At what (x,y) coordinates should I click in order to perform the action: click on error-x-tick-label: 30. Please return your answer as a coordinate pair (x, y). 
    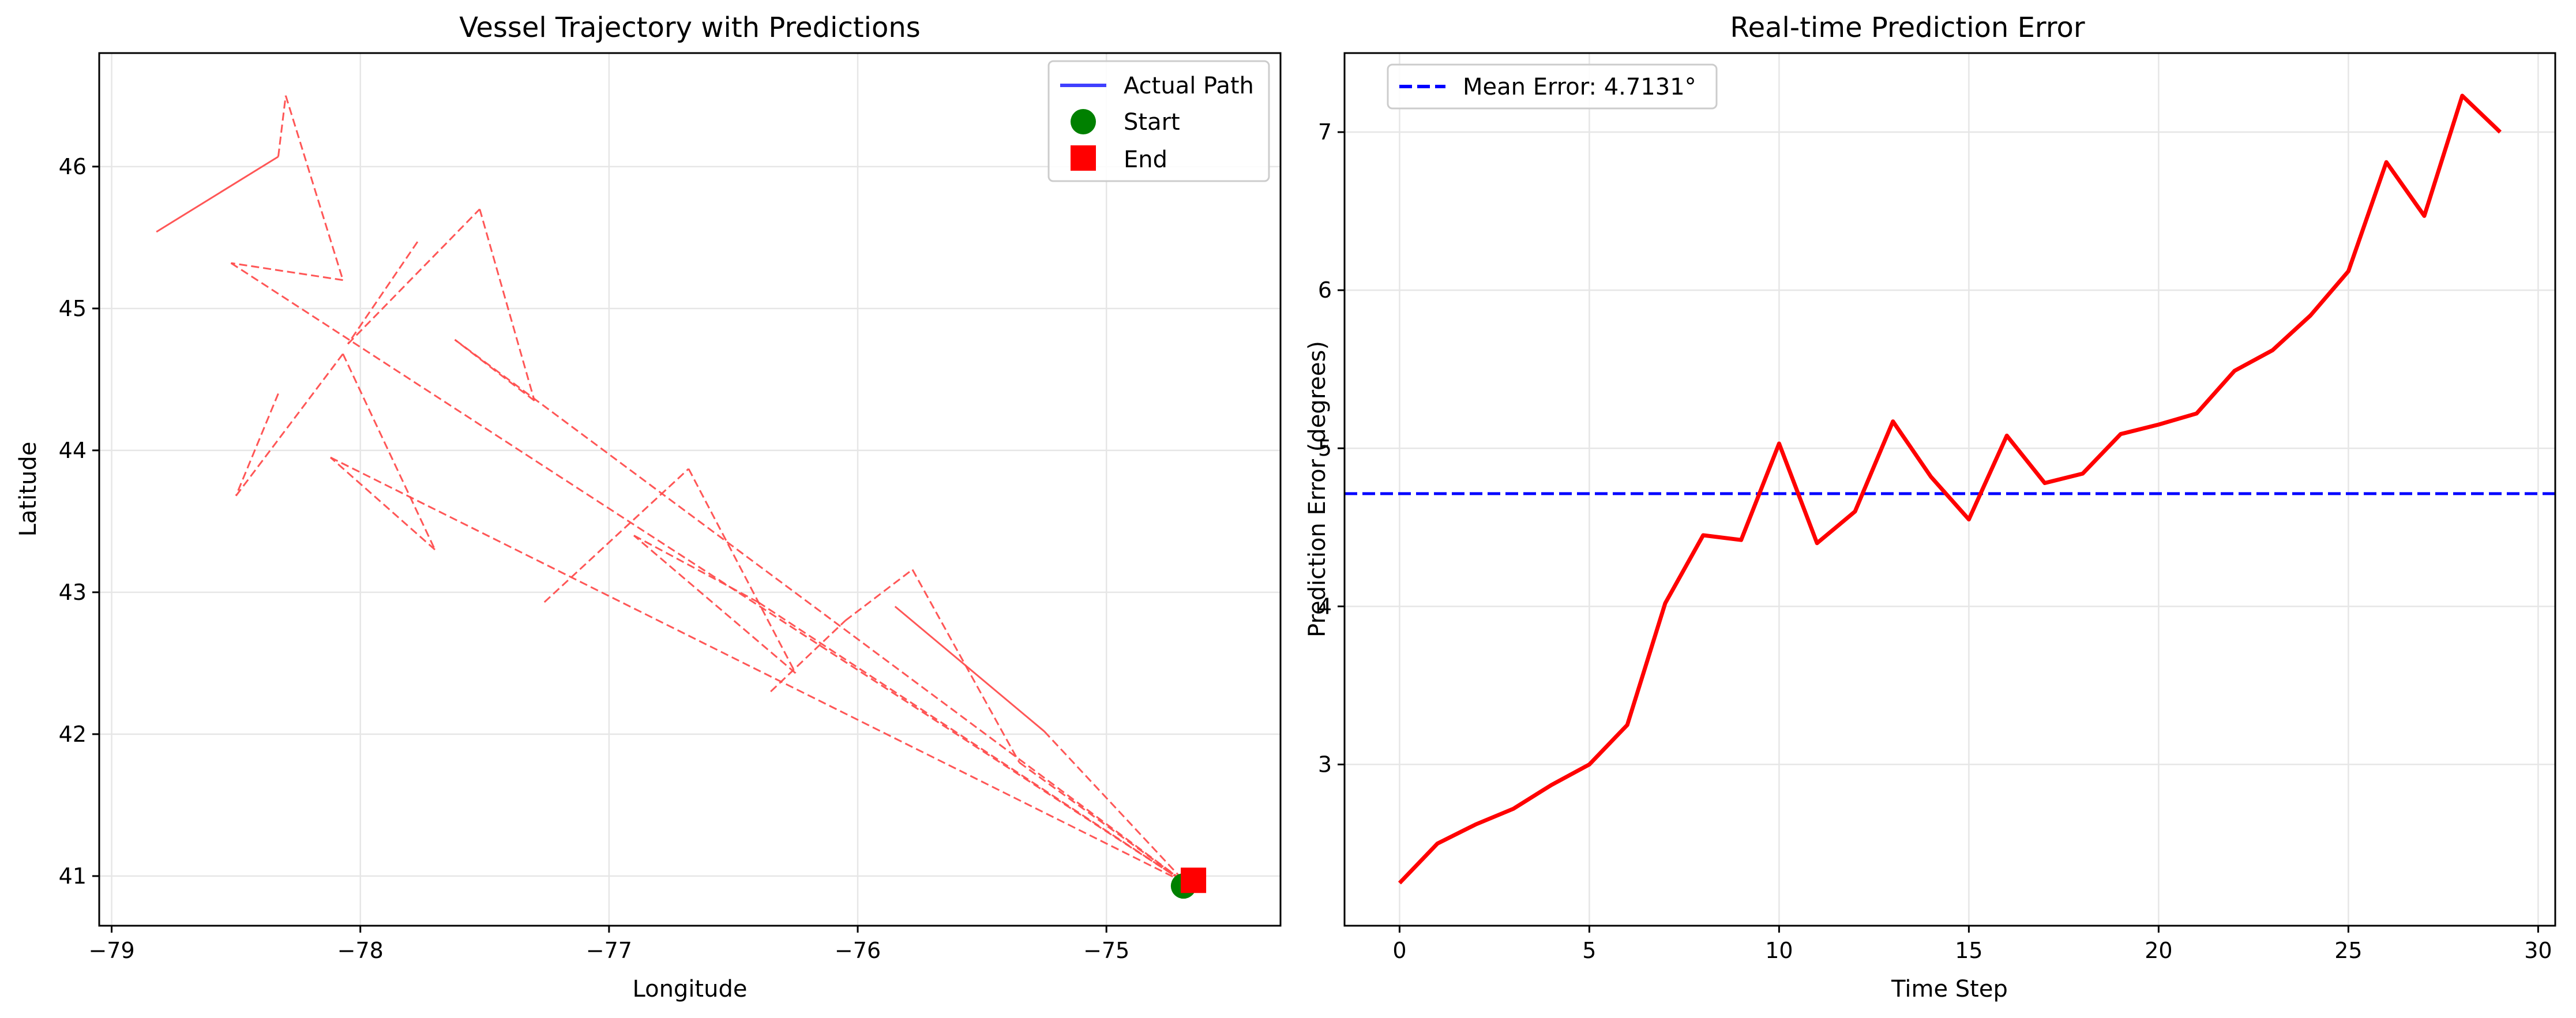
    Looking at the image, I should click on (2538, 950).